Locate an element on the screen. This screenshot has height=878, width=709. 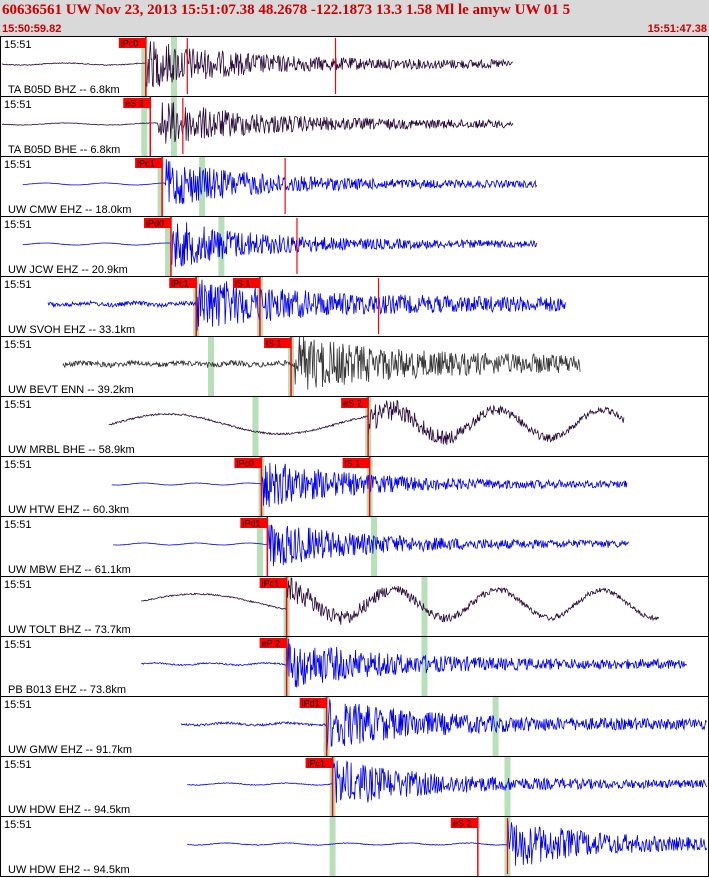
station-label: UW JCW EHZ -- 20.9km is located at coordinates (68, 270).